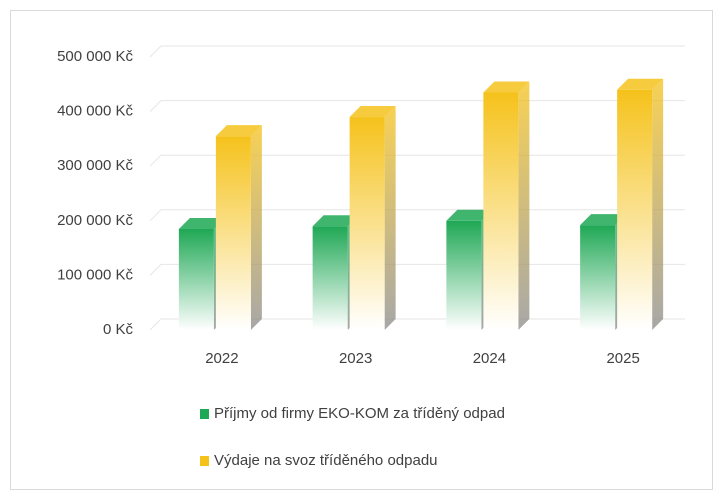  Describe the element at coordinates (95, 111) in the screenshot. I see `y-tick-label: 400 000 Kč` at that location.